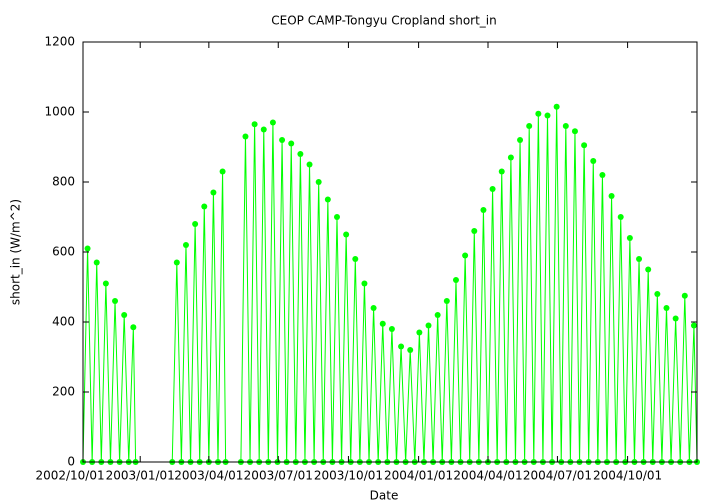 This screenshot has height=504, width=720. Describe the element at coordinates (59, 112) in the screenshot. I see `y-tick-label: 1000` at that location.